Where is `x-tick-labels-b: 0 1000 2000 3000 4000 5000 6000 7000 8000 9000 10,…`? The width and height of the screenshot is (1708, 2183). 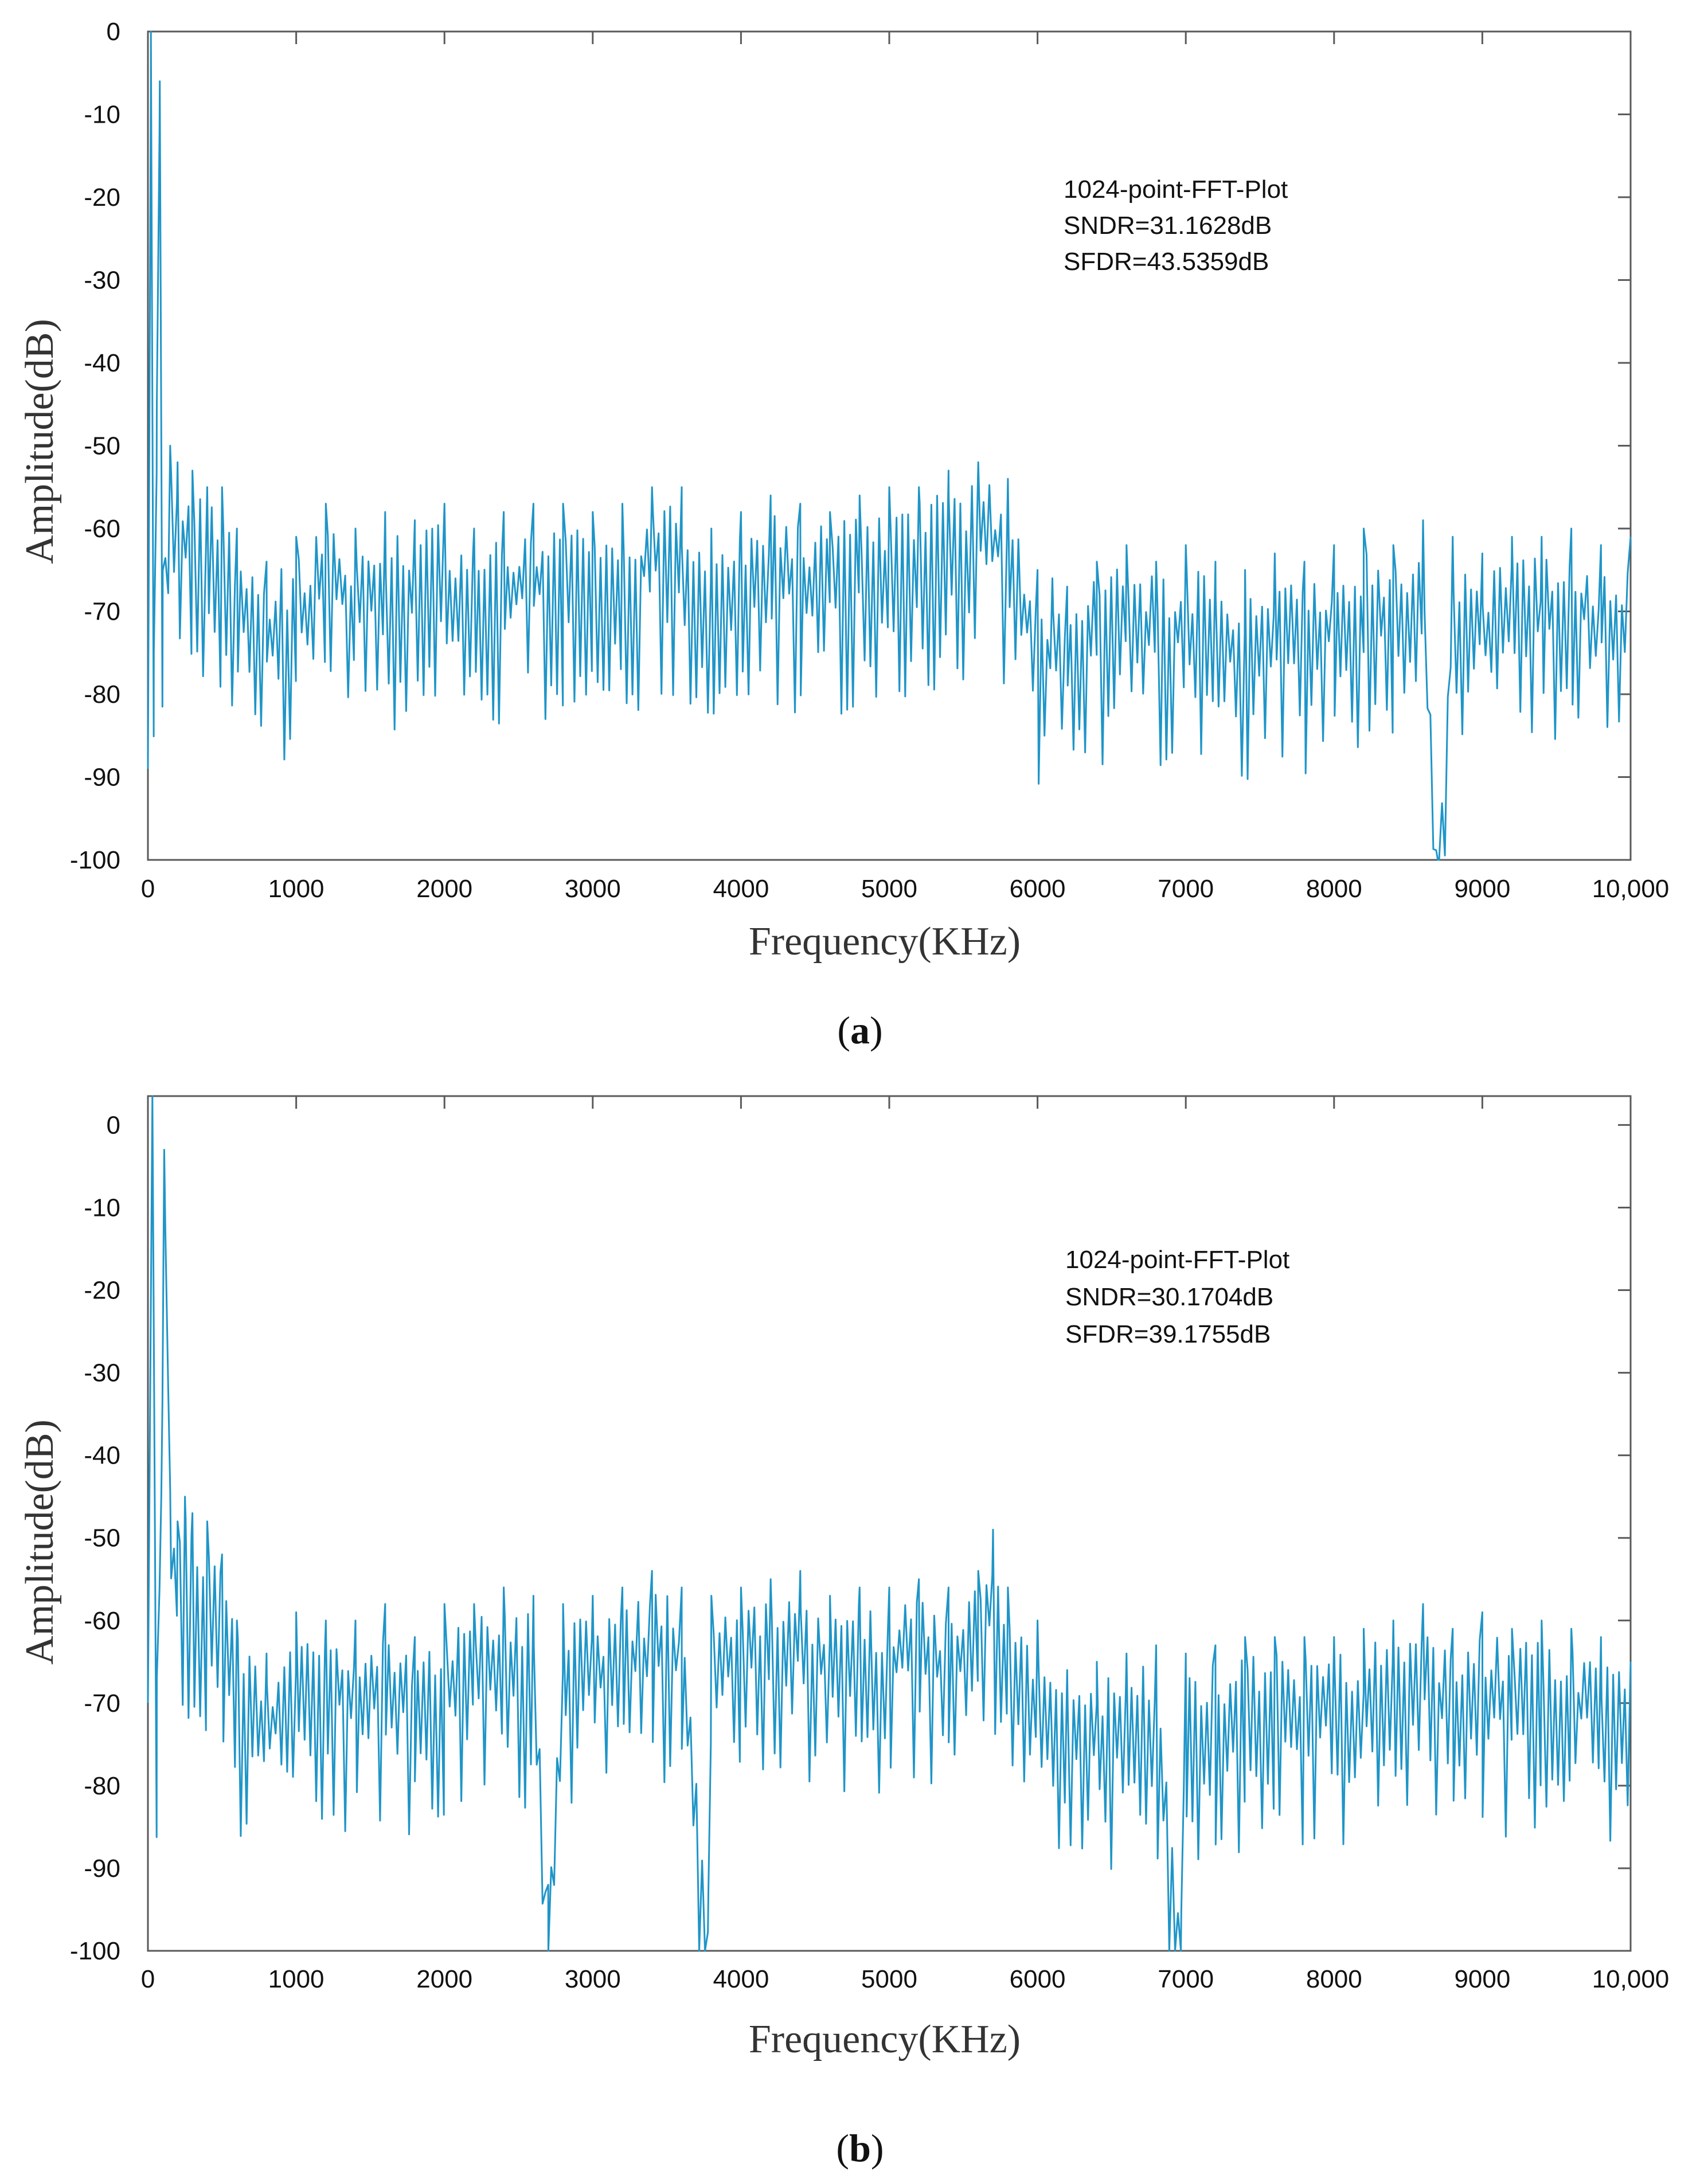 x-tick-labels-b: 0 1000 2000 3000 4000 5000 6000 7000 8000 9000 10,… is located at coordinates (906, 1979).